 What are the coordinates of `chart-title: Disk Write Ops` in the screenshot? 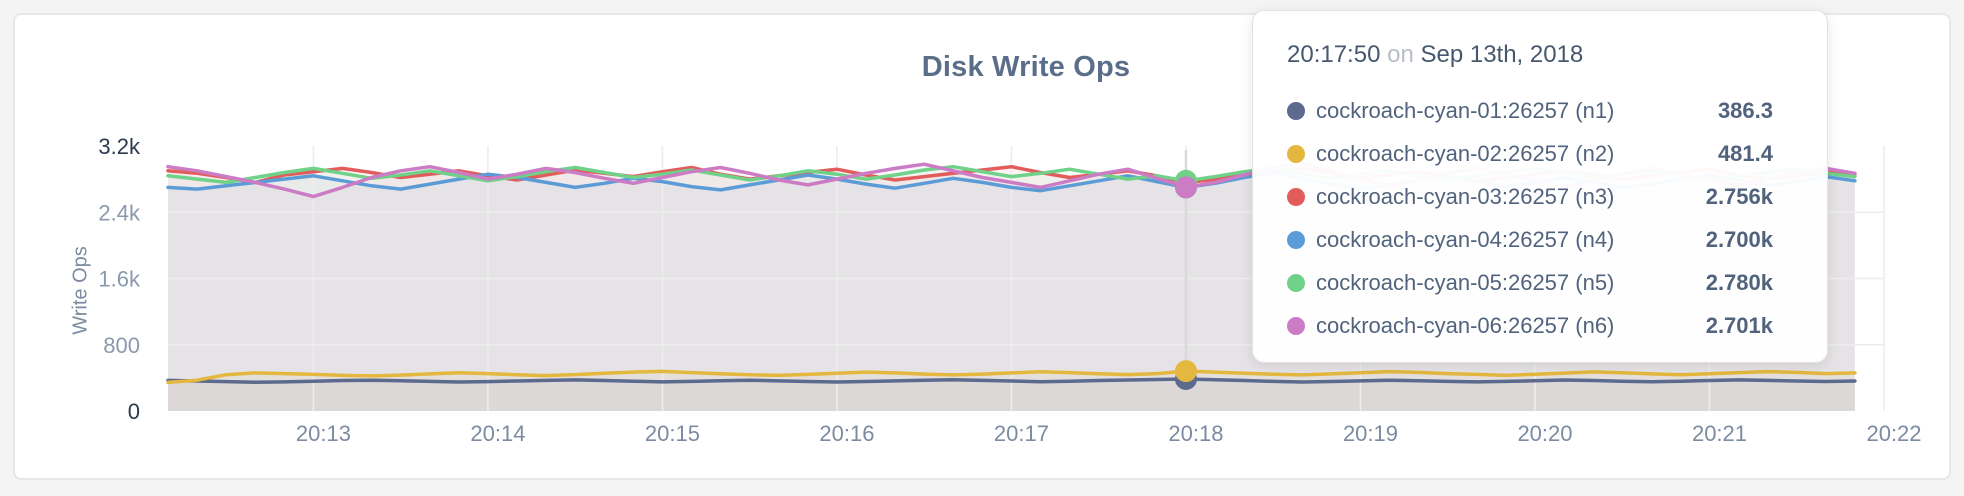 It's located at (1026, 67).